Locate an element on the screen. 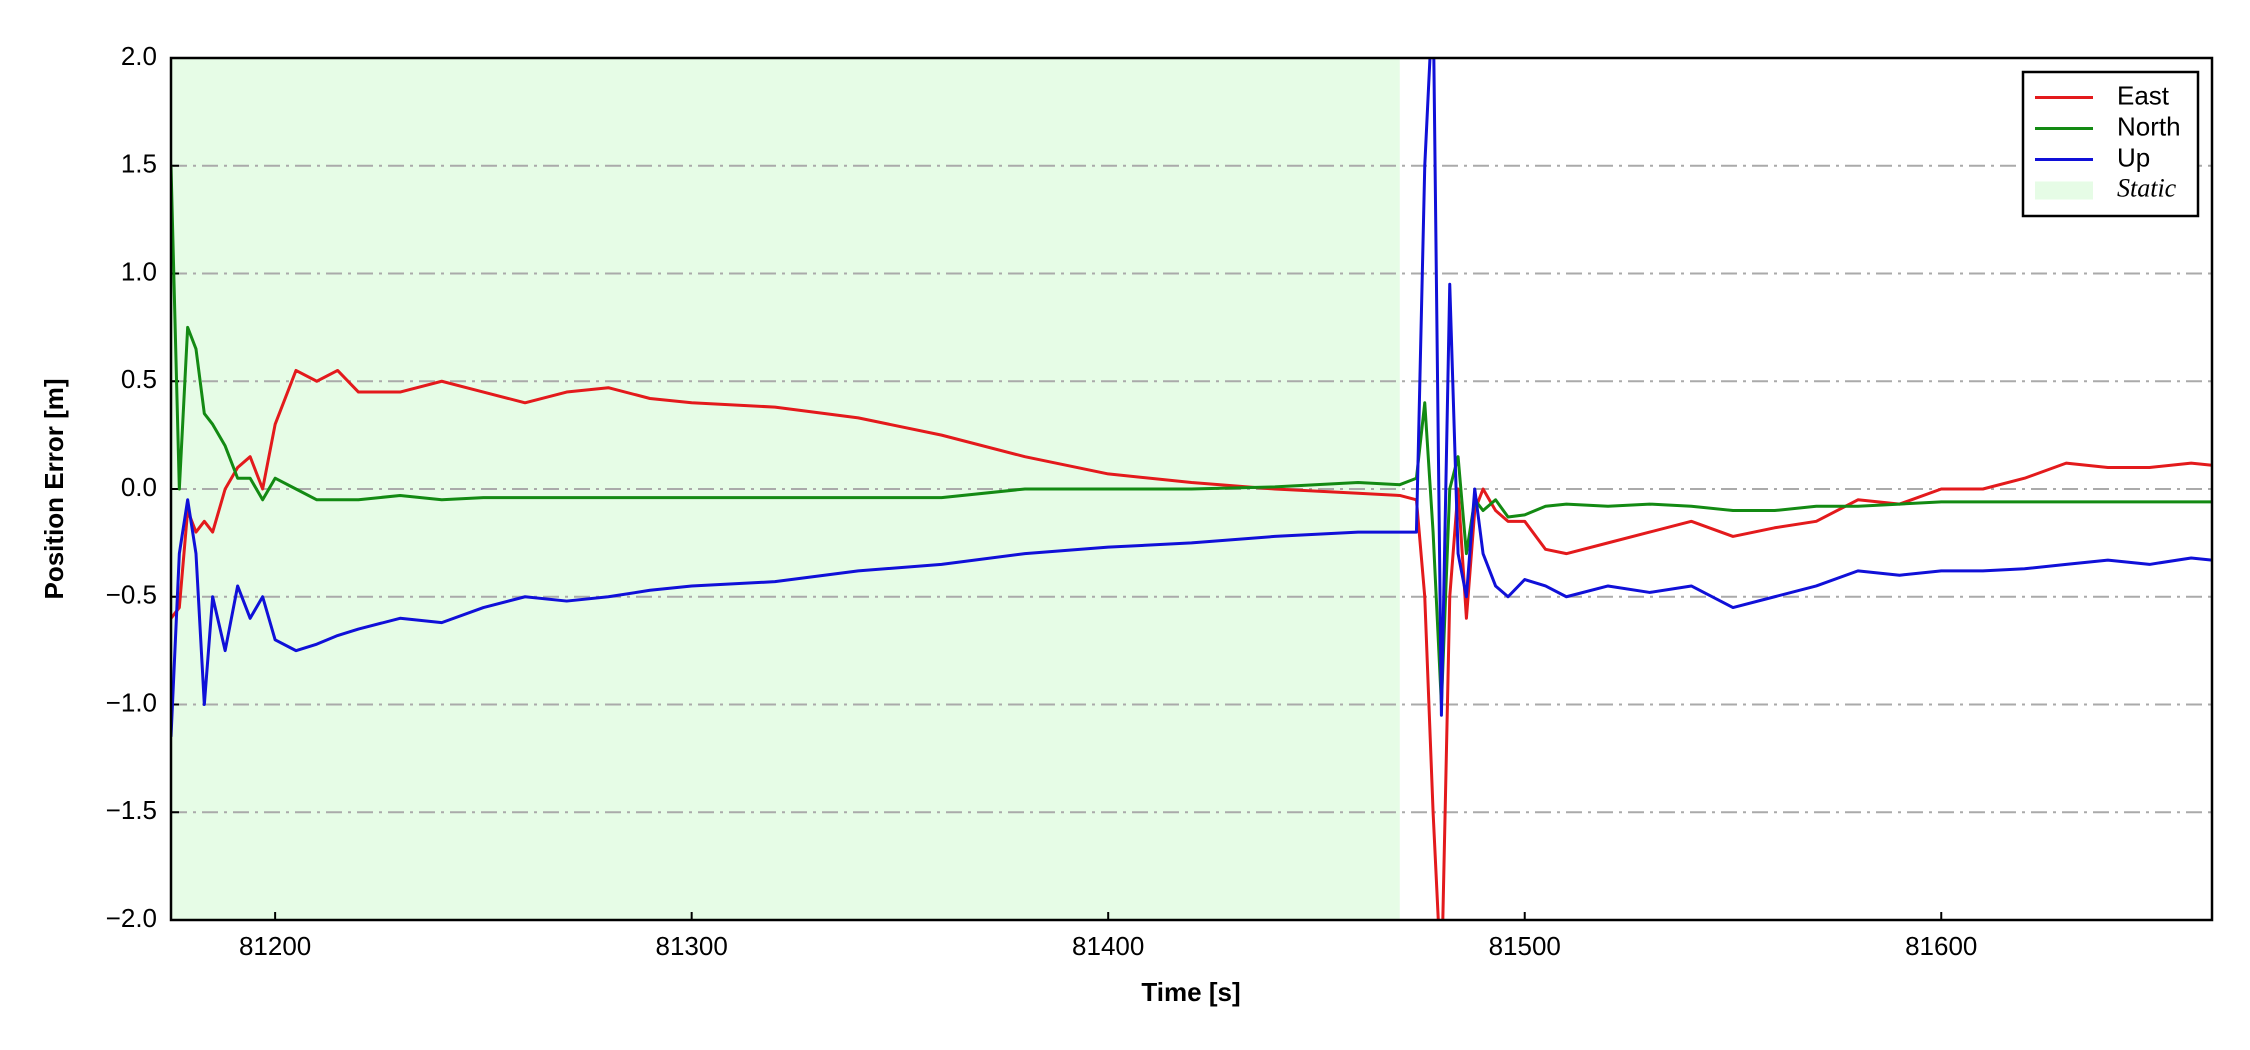 The width and height of the screenshot is (2250, 1050). y-tick-label: 0.0 is located at coordinates (139, 487).